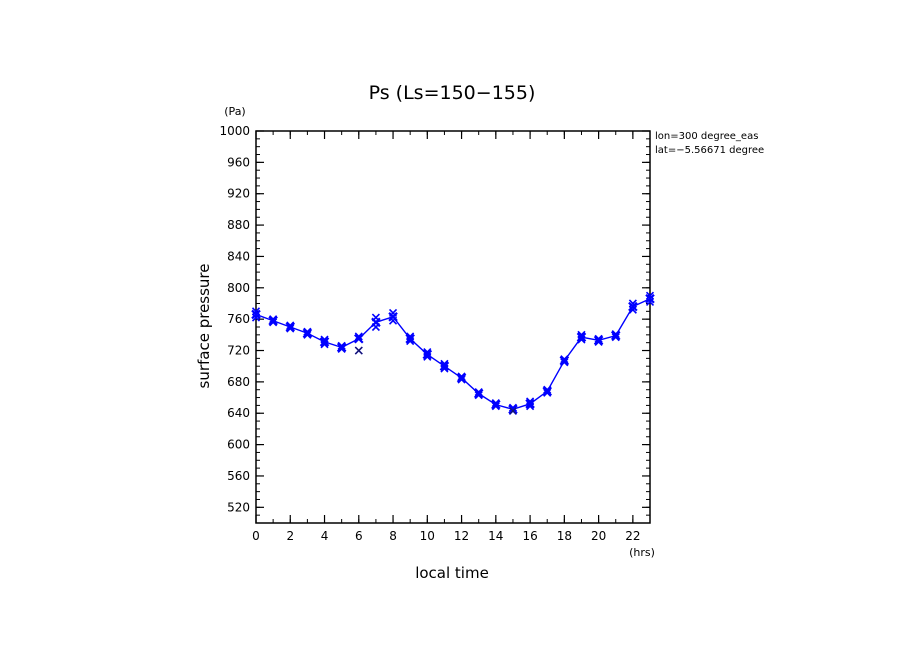 This screenshot has height=659, width=904. I want to click on x-tick-label: 10, so click(427, 536).